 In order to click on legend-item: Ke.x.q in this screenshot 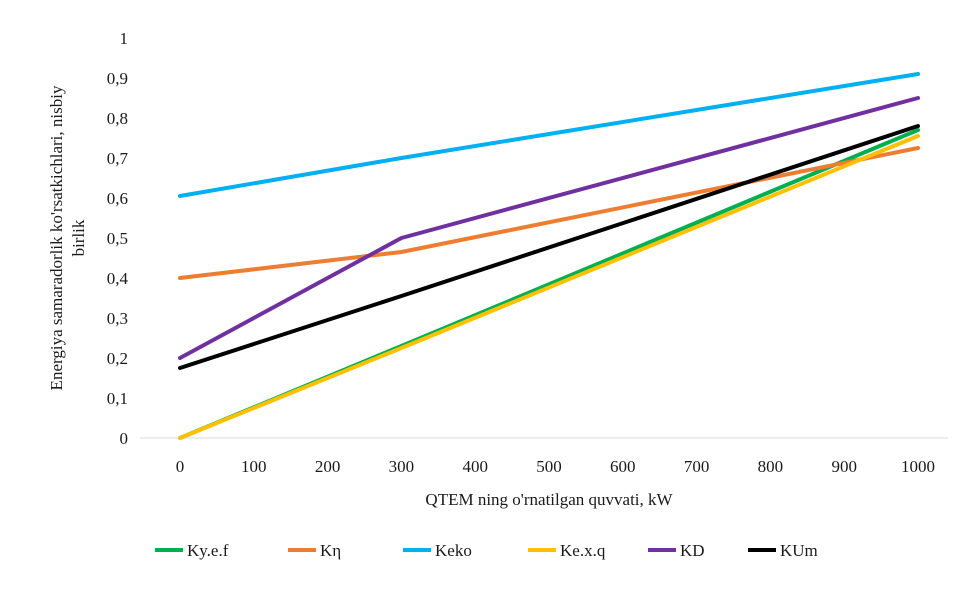, I will do `click(567, 550)`.